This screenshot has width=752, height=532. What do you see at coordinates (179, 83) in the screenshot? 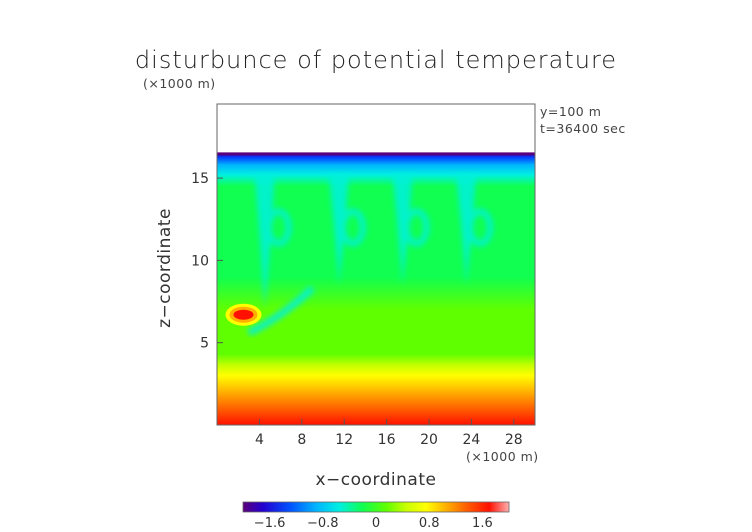
I see `z-unit-label: (×1000 m)` at bounding box center [179, 83].